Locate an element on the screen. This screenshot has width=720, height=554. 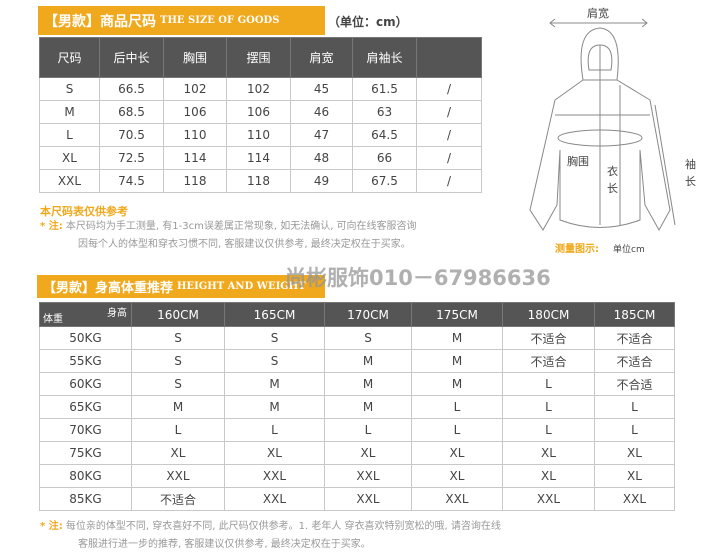
note-line: 因每个人的体型和穿衣习惯不同, 客服建议仅供参考, 最终决定权在于买家。 is located at coordinates (244, 244).